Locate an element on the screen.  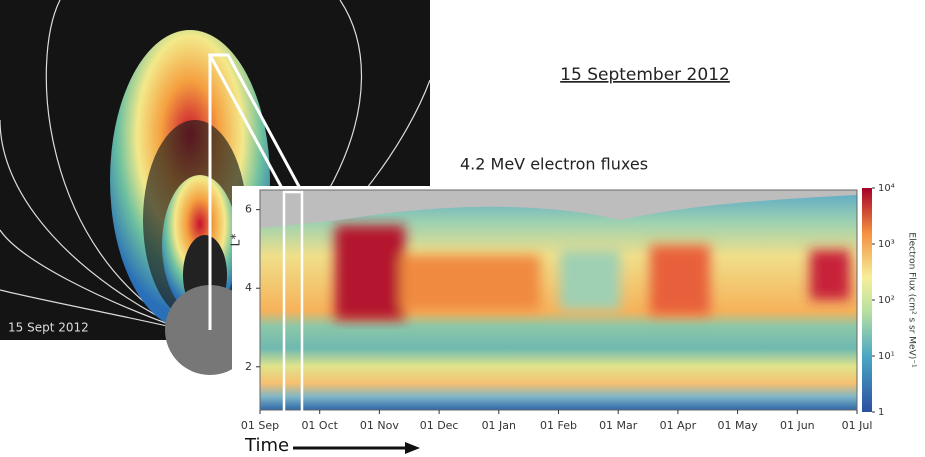
colorbar-tick-label: 10³ is located at coordinates (886, 244).